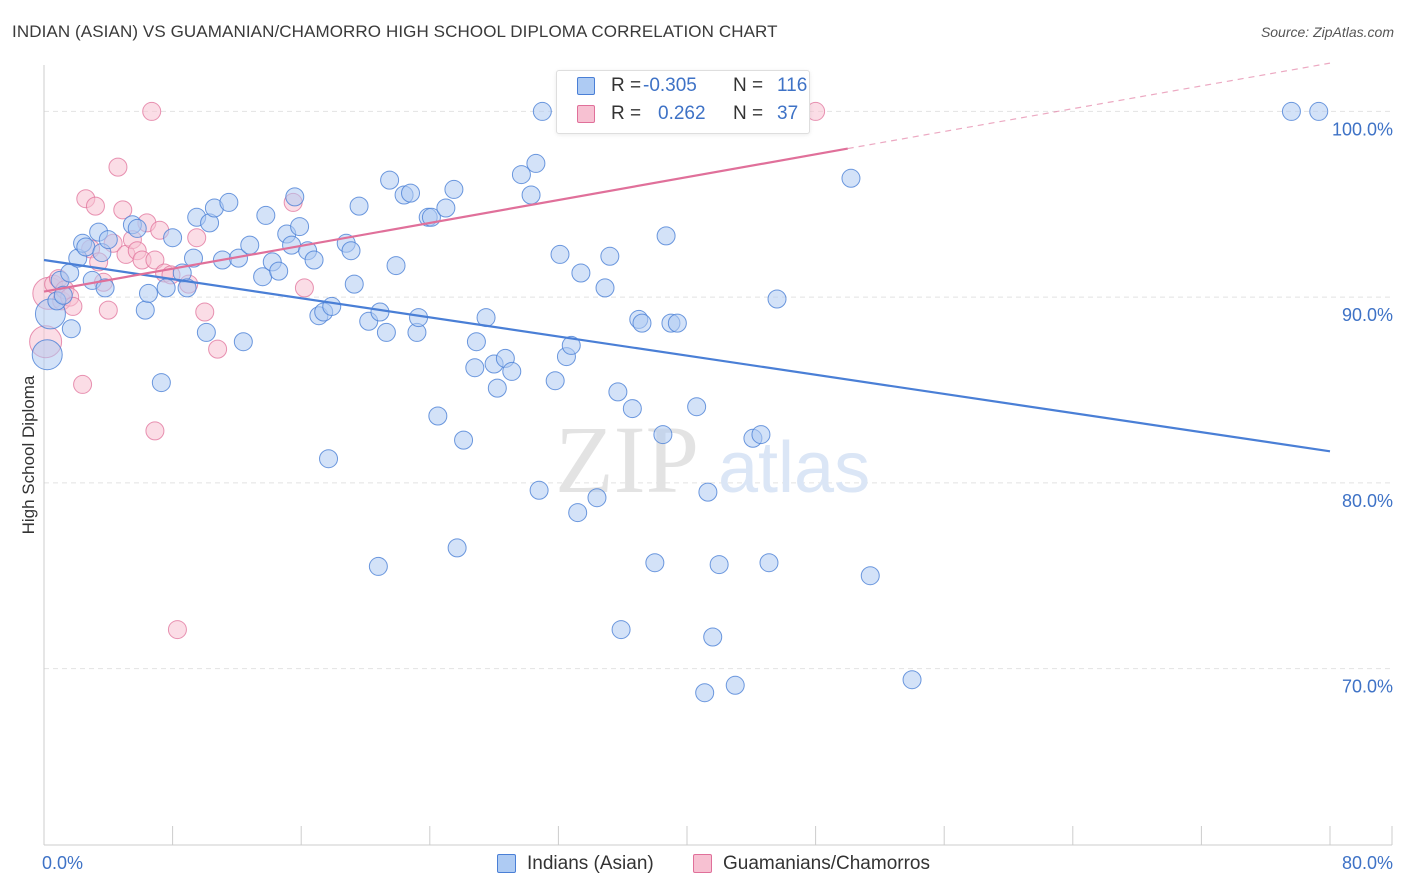  I want to click on y-axis-label: High School Diploma, so click(28, 454).